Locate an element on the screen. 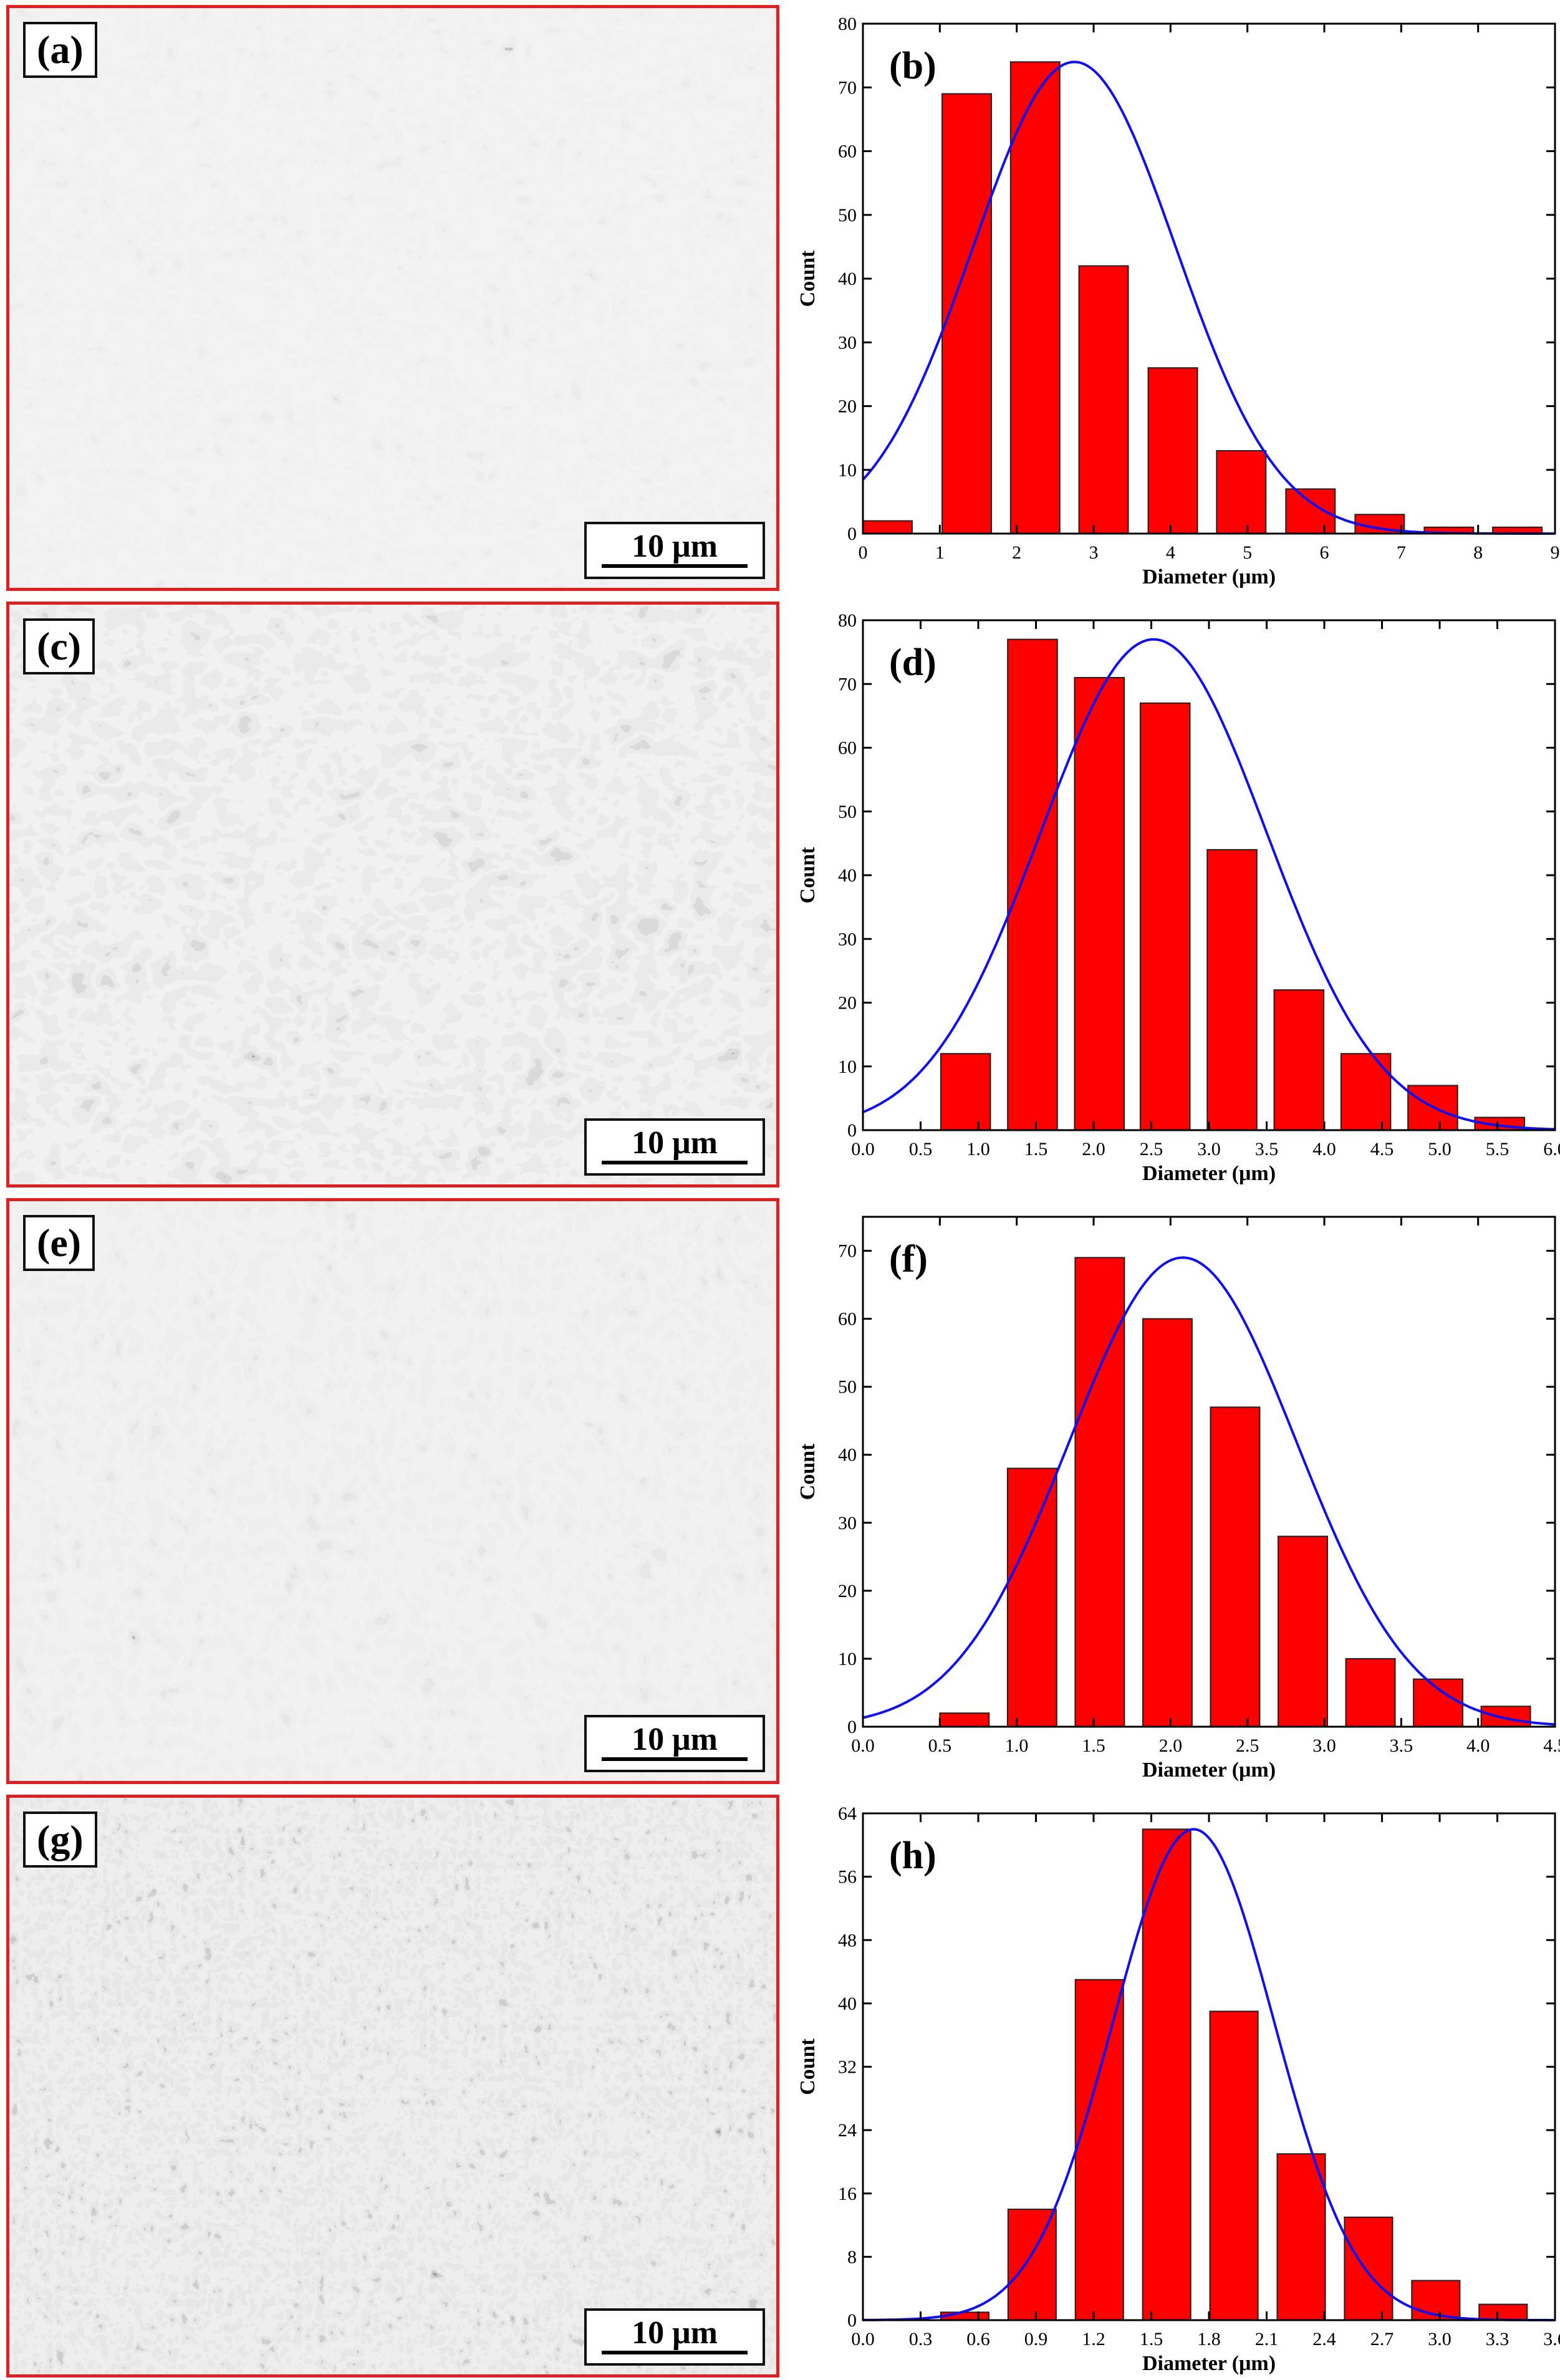 Image resolution: width=1560 pixels, height=2380 pixels. micrograph-panel-c: (c) 10 μm is located at coordinates (392, 895).